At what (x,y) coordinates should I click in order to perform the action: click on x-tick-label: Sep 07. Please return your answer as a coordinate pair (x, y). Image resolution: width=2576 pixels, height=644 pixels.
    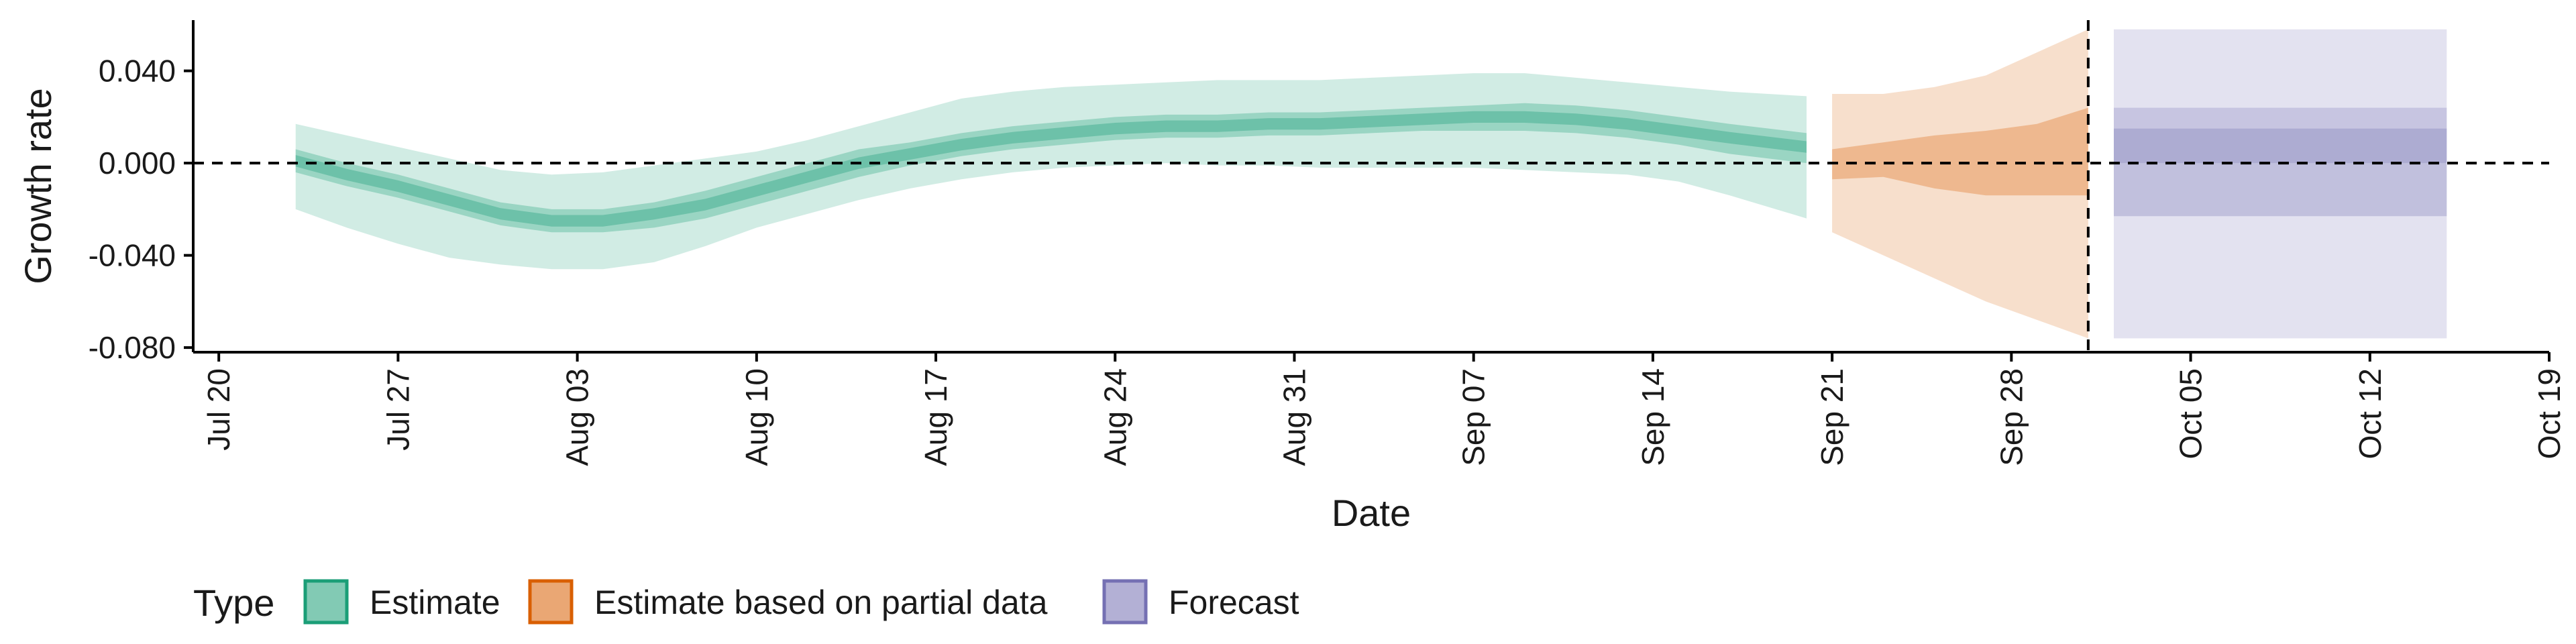
    Looking at the image, I should click on (1473, 417).